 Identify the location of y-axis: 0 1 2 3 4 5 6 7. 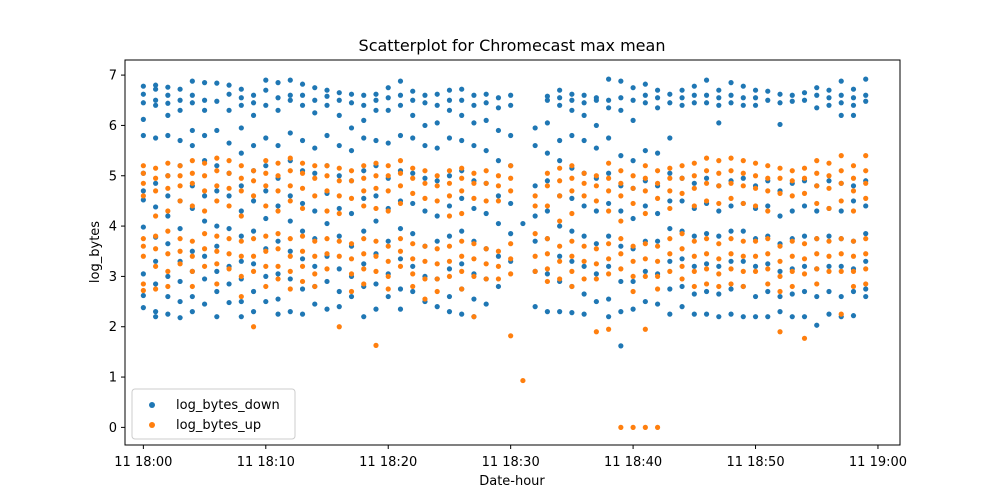
(117, 252).